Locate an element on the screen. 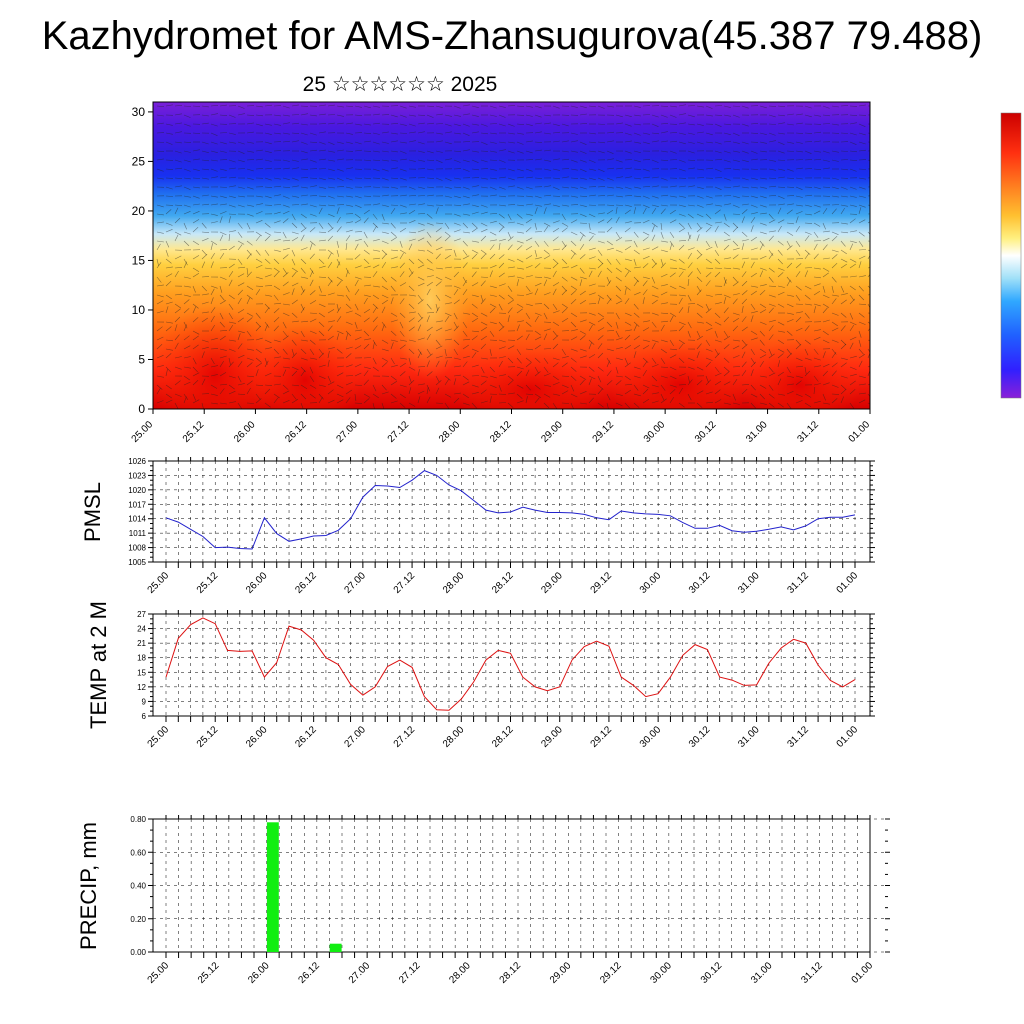 Image resolution: width=1024 pixels, height=1024 pixels. heatmap-x-tick-label: 30.00 is located at coordinates (655, 432).